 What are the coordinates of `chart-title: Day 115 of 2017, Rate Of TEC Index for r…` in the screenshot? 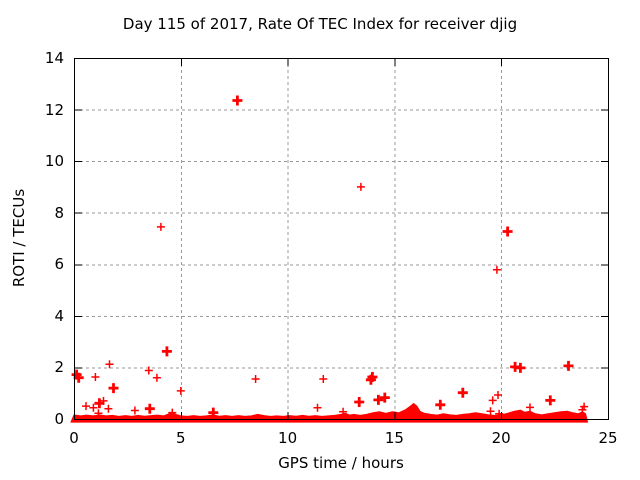 It's located at (320, 24).